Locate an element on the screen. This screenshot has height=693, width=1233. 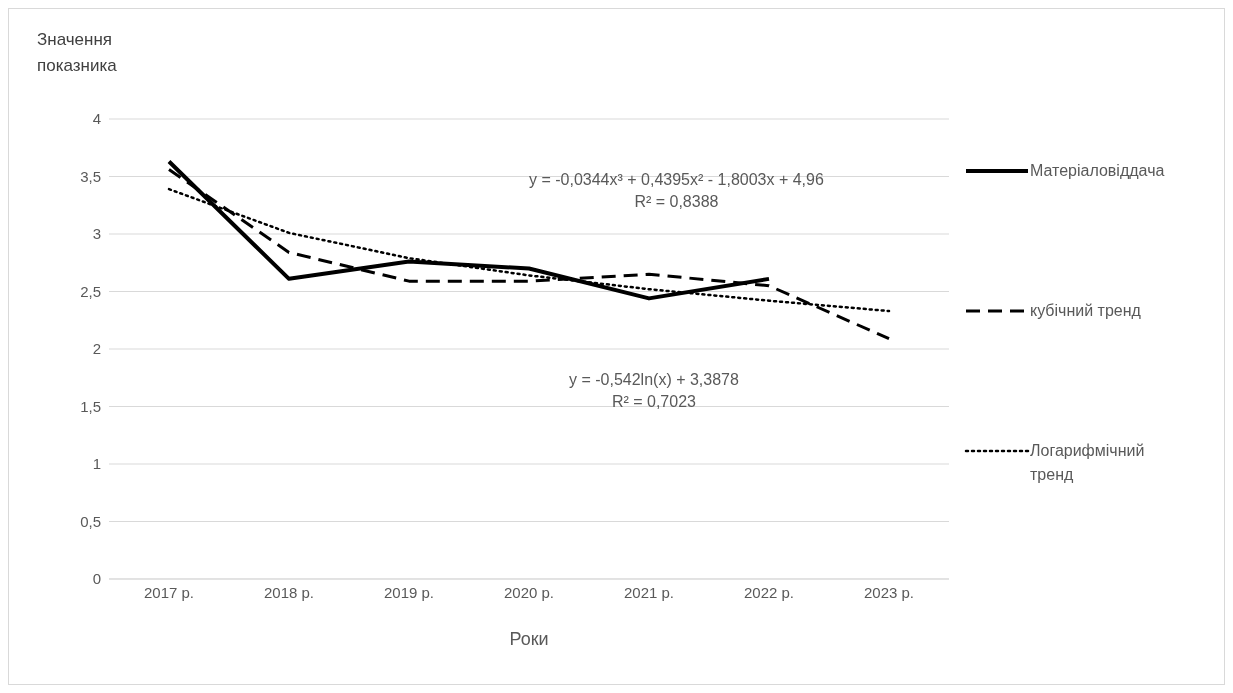
x-tick-label: 2017 р. is located at coordinates (169, 592).